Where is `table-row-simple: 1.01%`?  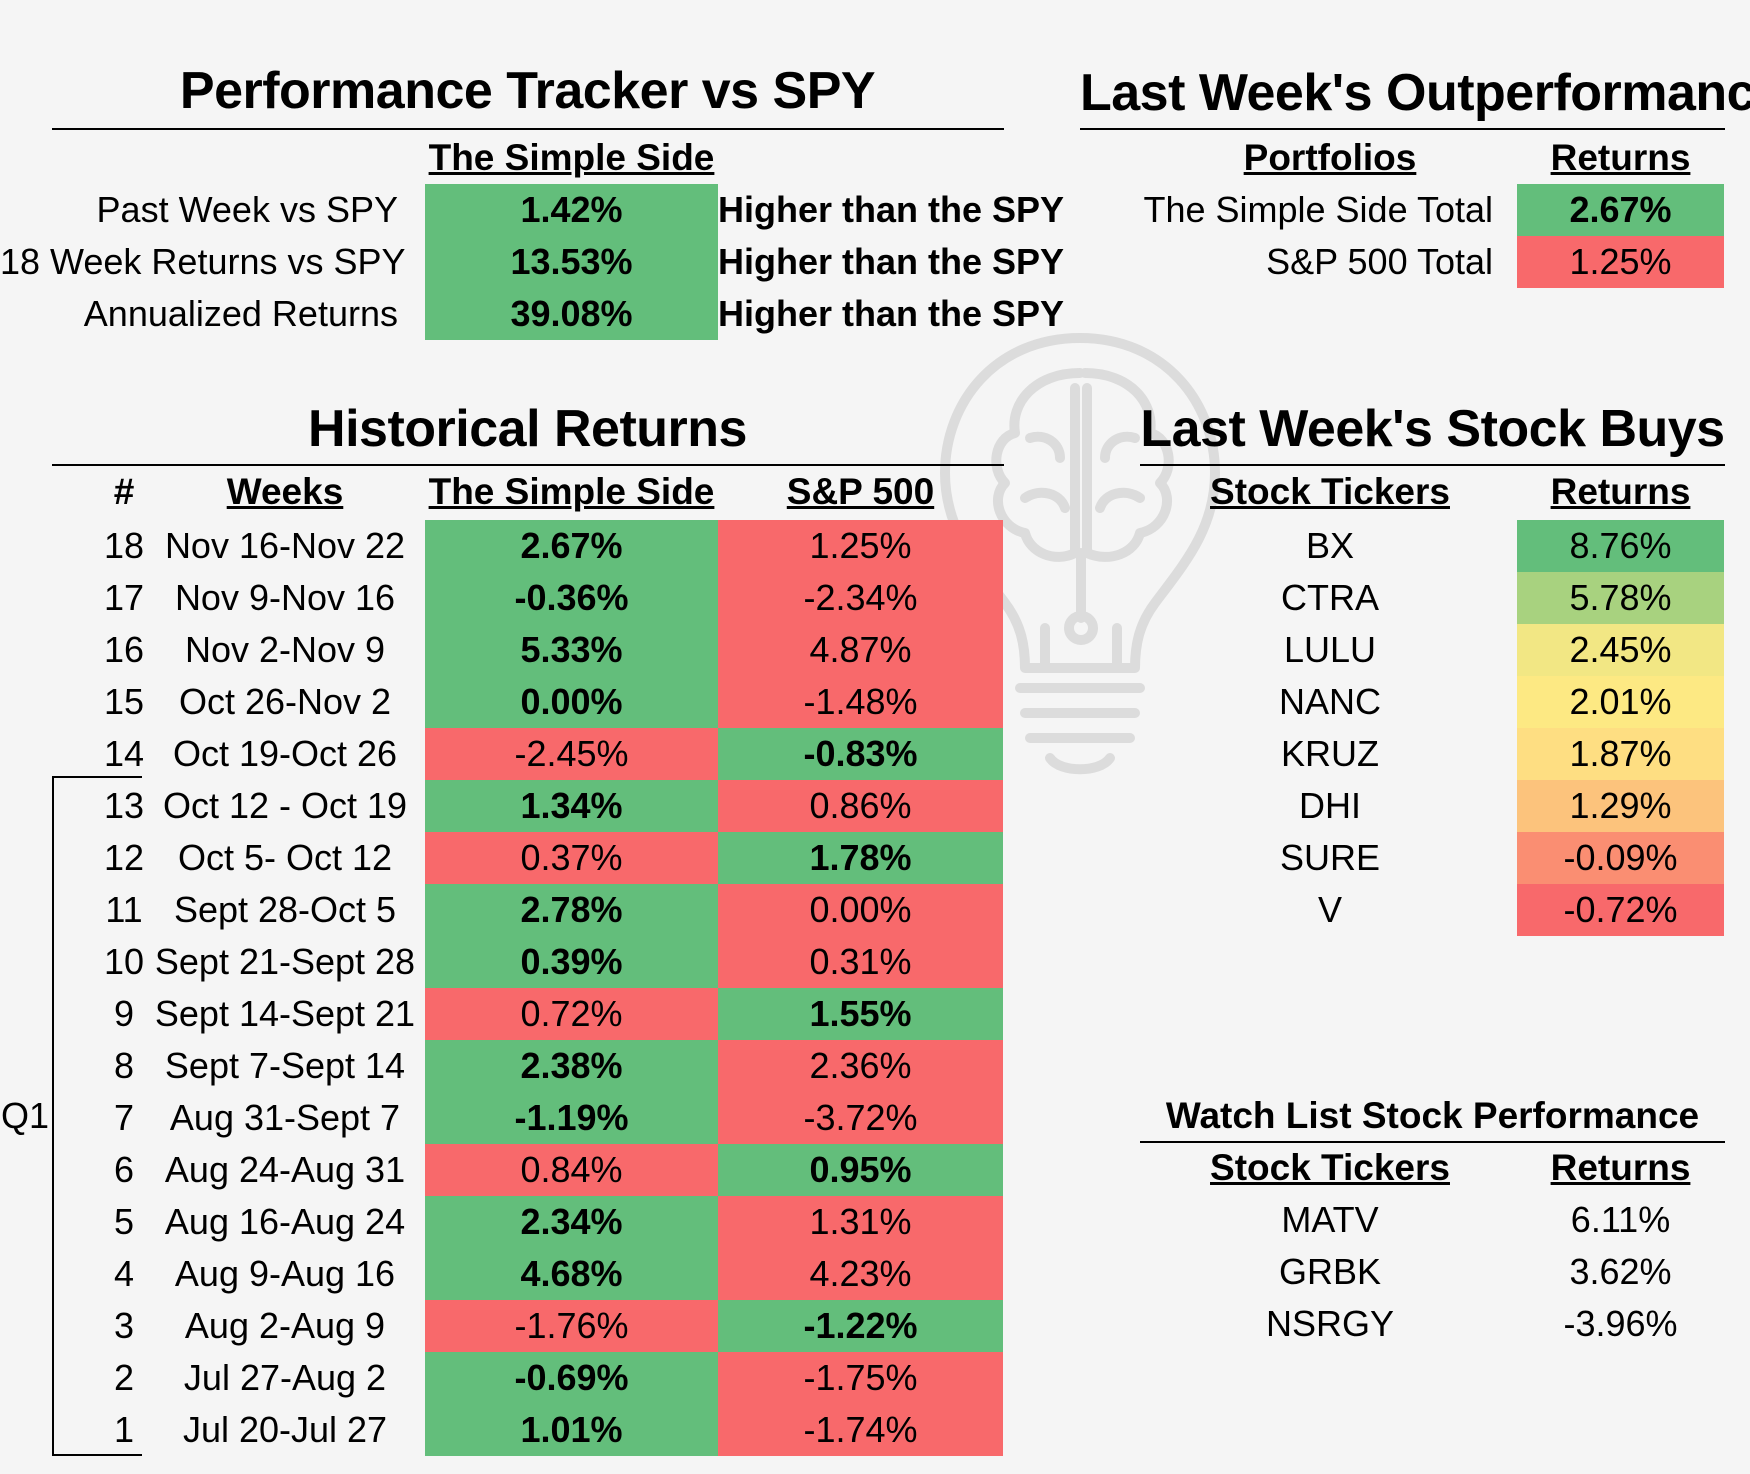 table-row-simple: 1.01% is located at coordinates (571, 1430).